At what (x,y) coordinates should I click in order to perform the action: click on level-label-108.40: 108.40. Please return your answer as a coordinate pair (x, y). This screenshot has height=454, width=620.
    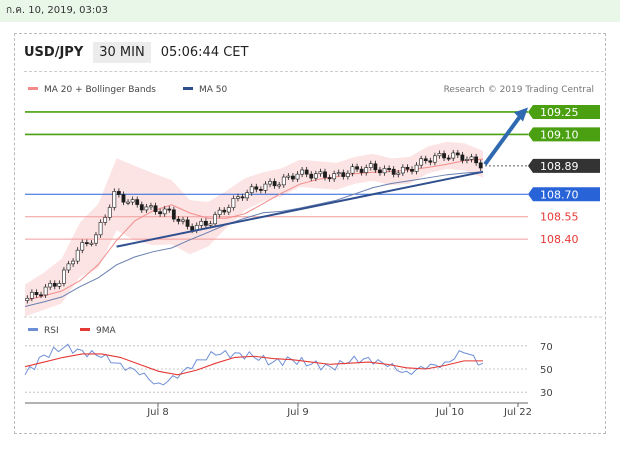
    Looking at the image, I should click on (559, 239).